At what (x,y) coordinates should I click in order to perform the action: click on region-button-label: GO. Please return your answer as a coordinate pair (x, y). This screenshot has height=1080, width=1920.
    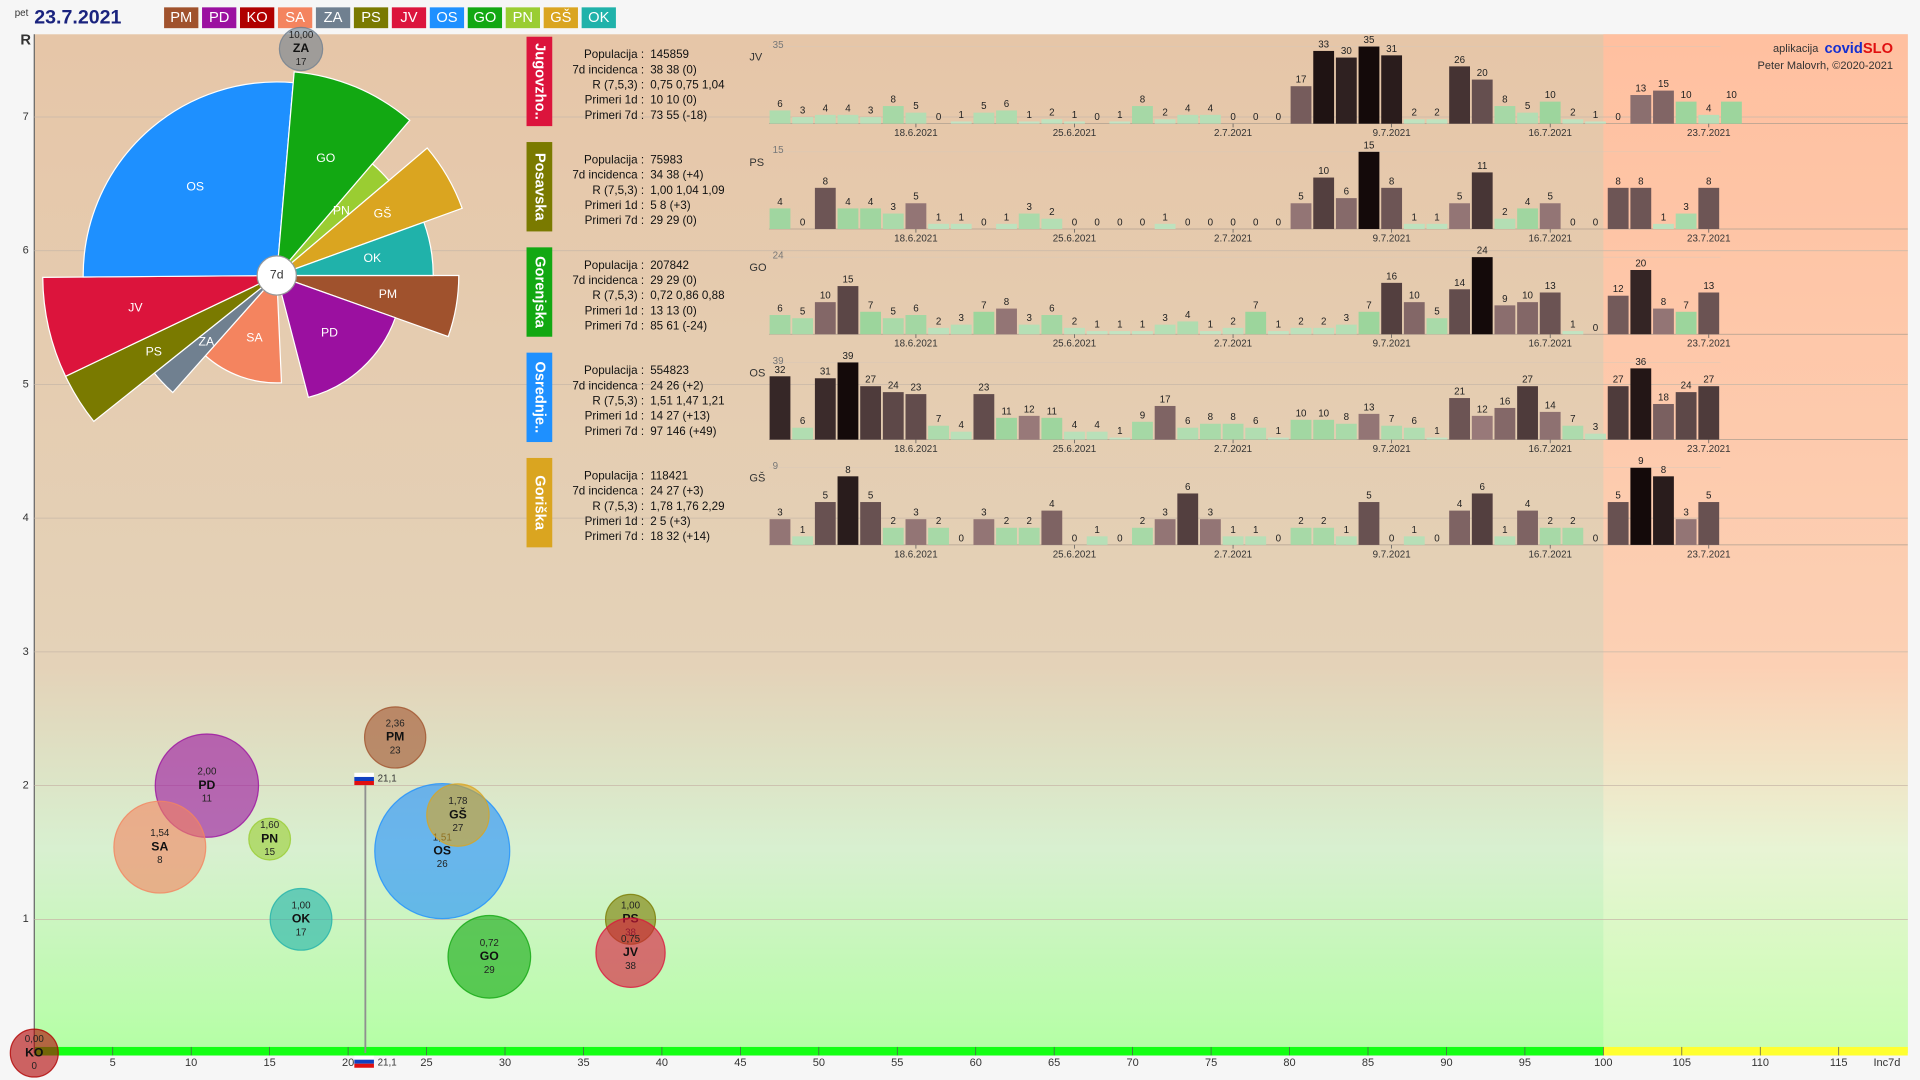
    Looking at the image, I should click on (484, 18).